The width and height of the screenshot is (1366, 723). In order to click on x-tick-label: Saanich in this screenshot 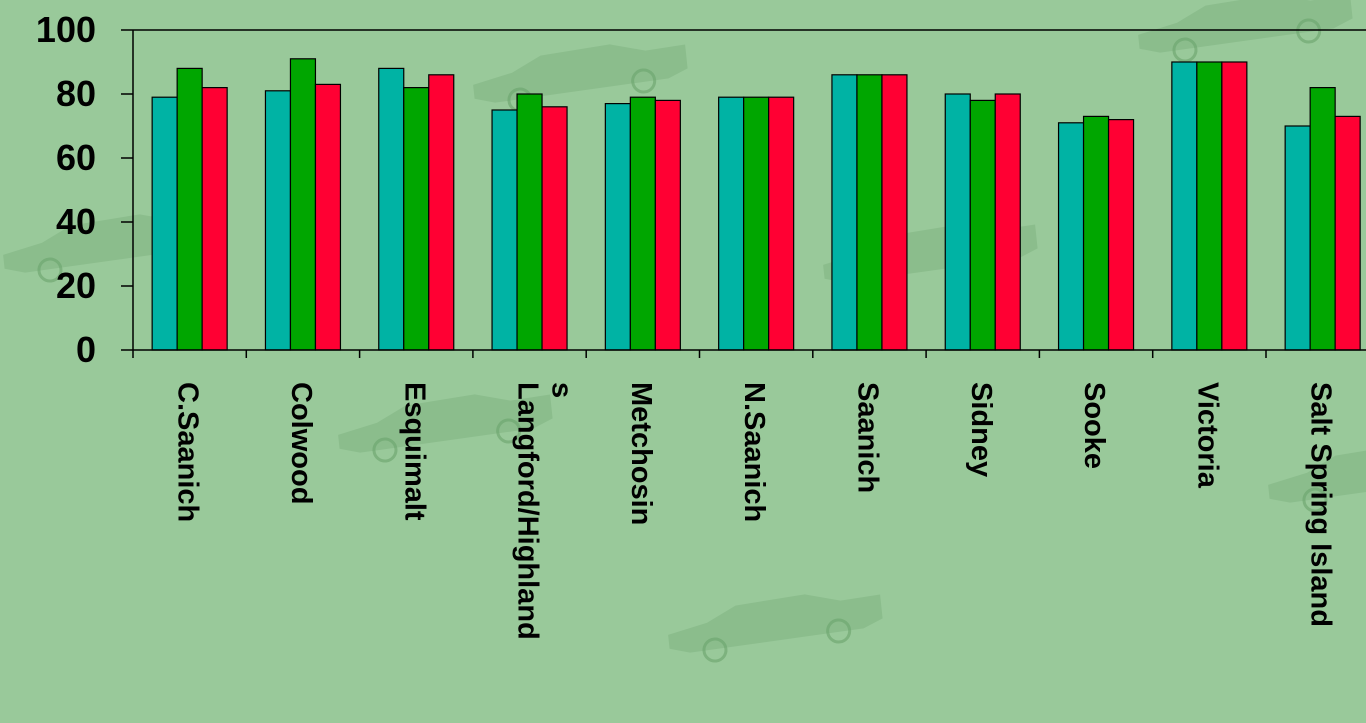, I will do `click(867, 437)`.